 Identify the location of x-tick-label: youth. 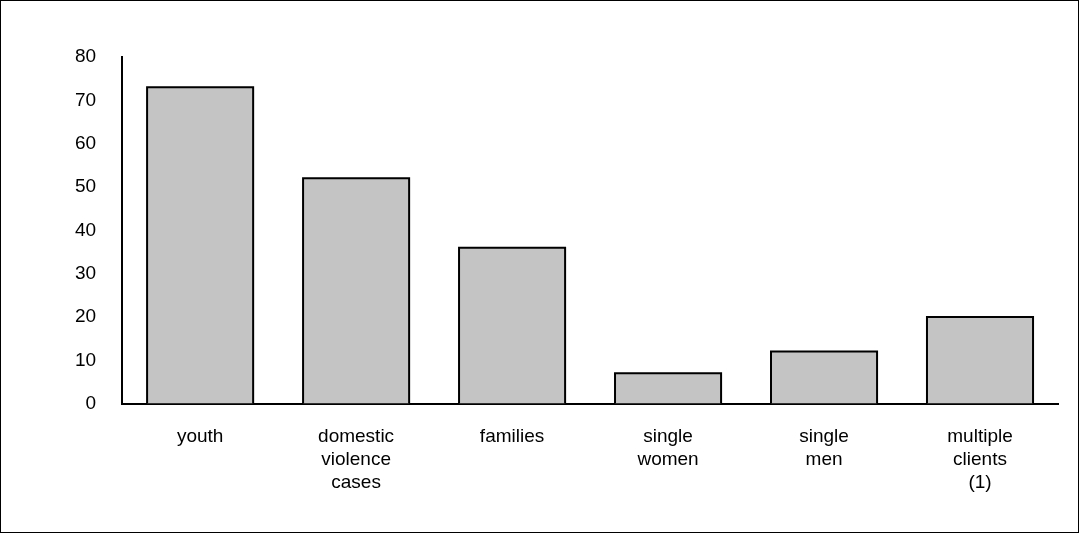
(200, 436).